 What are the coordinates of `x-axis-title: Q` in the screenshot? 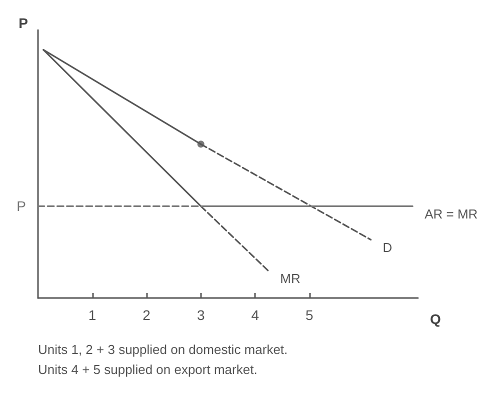 It's located at (435, 319).